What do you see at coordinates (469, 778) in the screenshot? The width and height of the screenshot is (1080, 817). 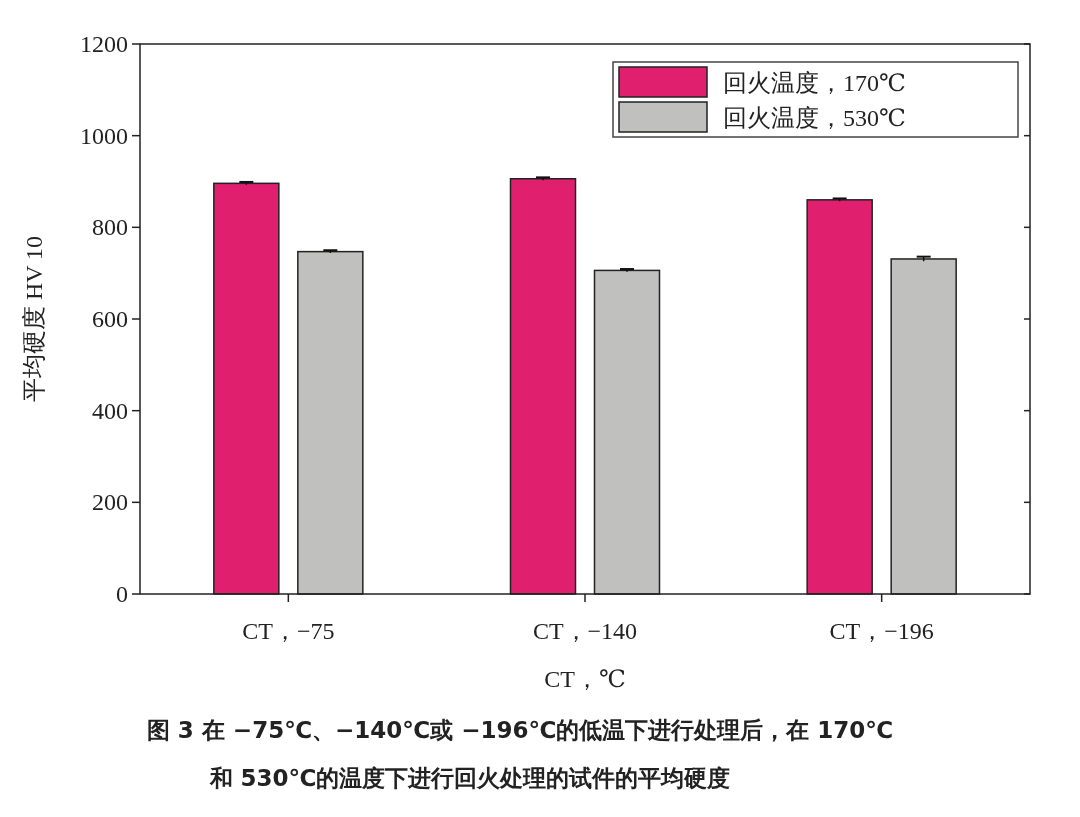 I see `text: 和 530℃的温度下进行回火处理的试件的平均硬度` at bounding box center [469, 778].